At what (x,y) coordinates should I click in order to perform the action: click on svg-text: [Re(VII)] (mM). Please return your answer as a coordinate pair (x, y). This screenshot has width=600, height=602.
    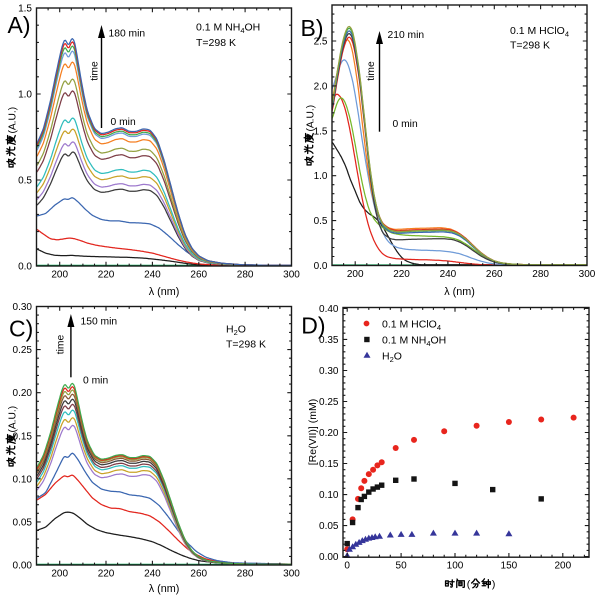
    Looking at the image, I should click on (313, 432).